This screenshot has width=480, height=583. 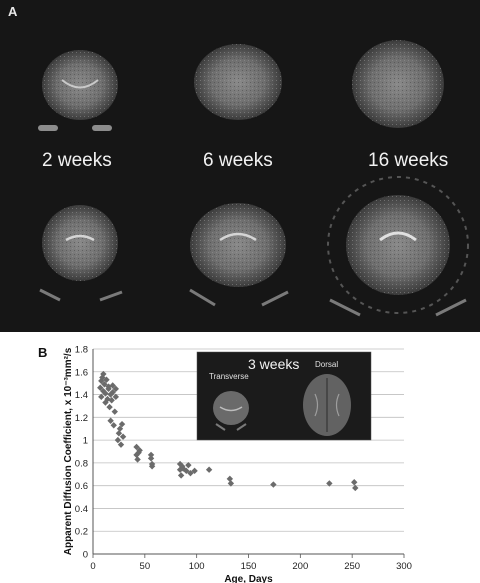 What do you see at coordinates (78, 90) in the screenshot?
I see `brain-2w-transverse` at bounding box center [78, 90].